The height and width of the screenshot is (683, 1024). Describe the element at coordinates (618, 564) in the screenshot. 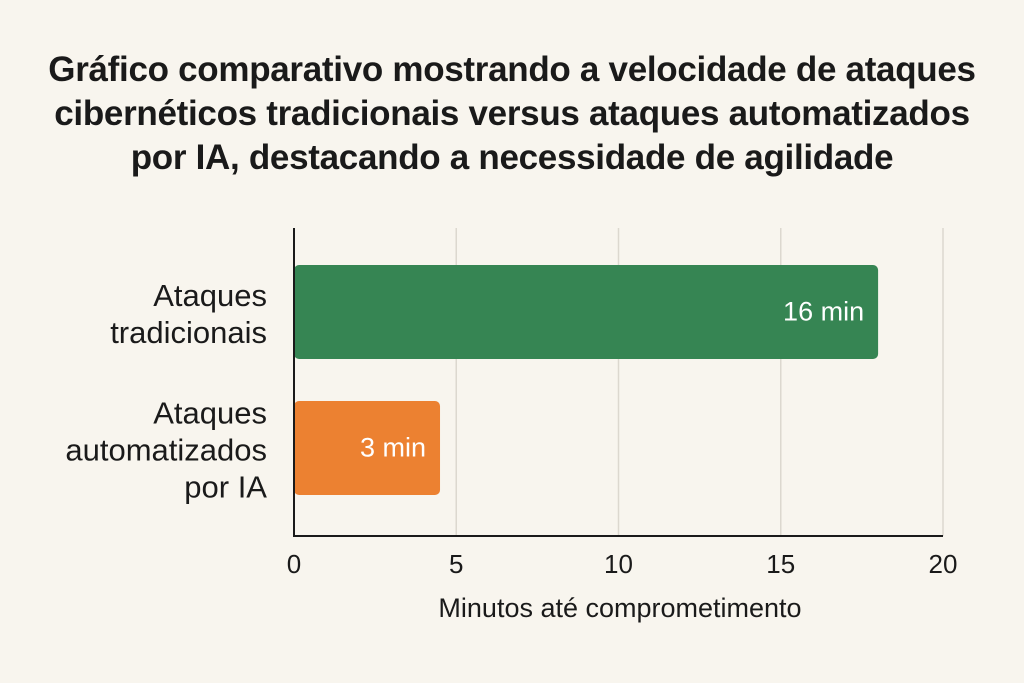

I see `x-tick-label-10: 10` at that location.